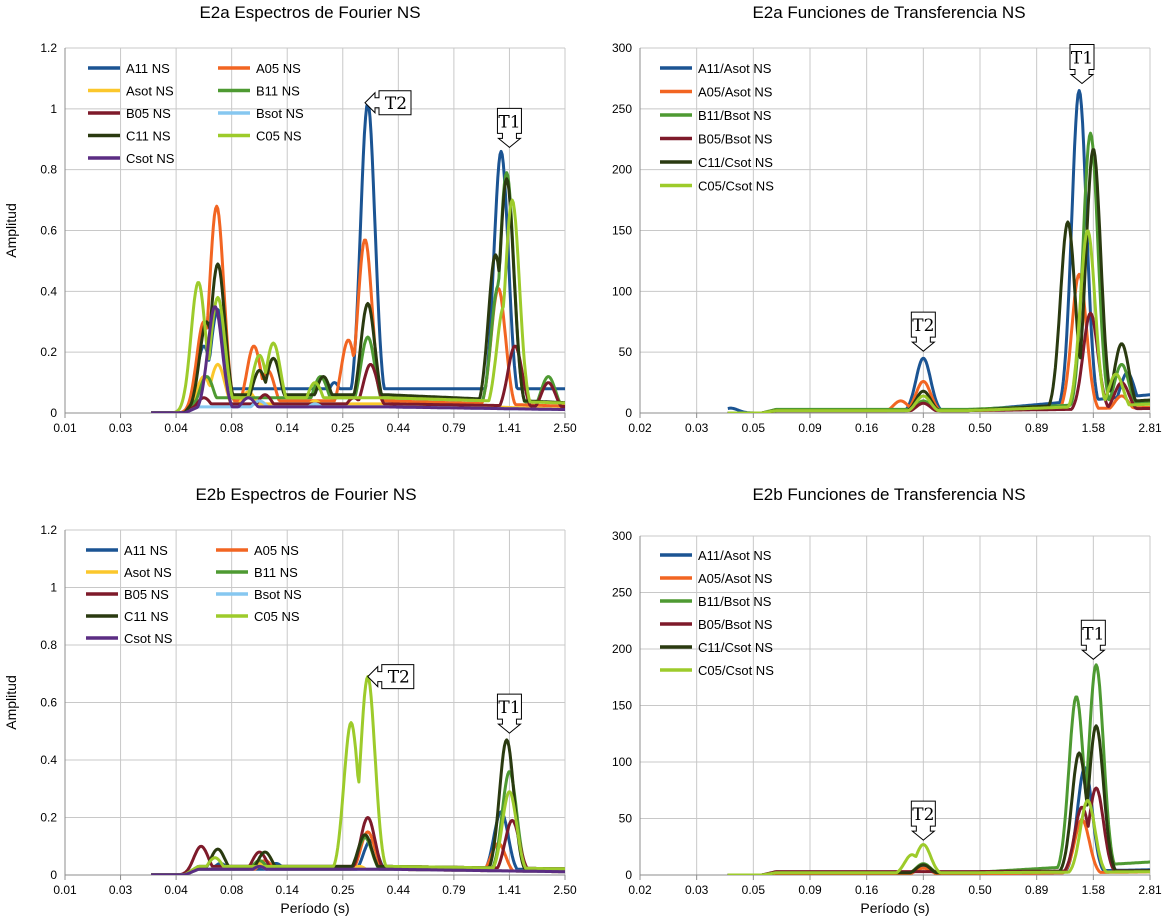 The image size is (1169, 924). I want to click on chart-title: E2a Funciones de Transferencia NS, so click(888, 12).